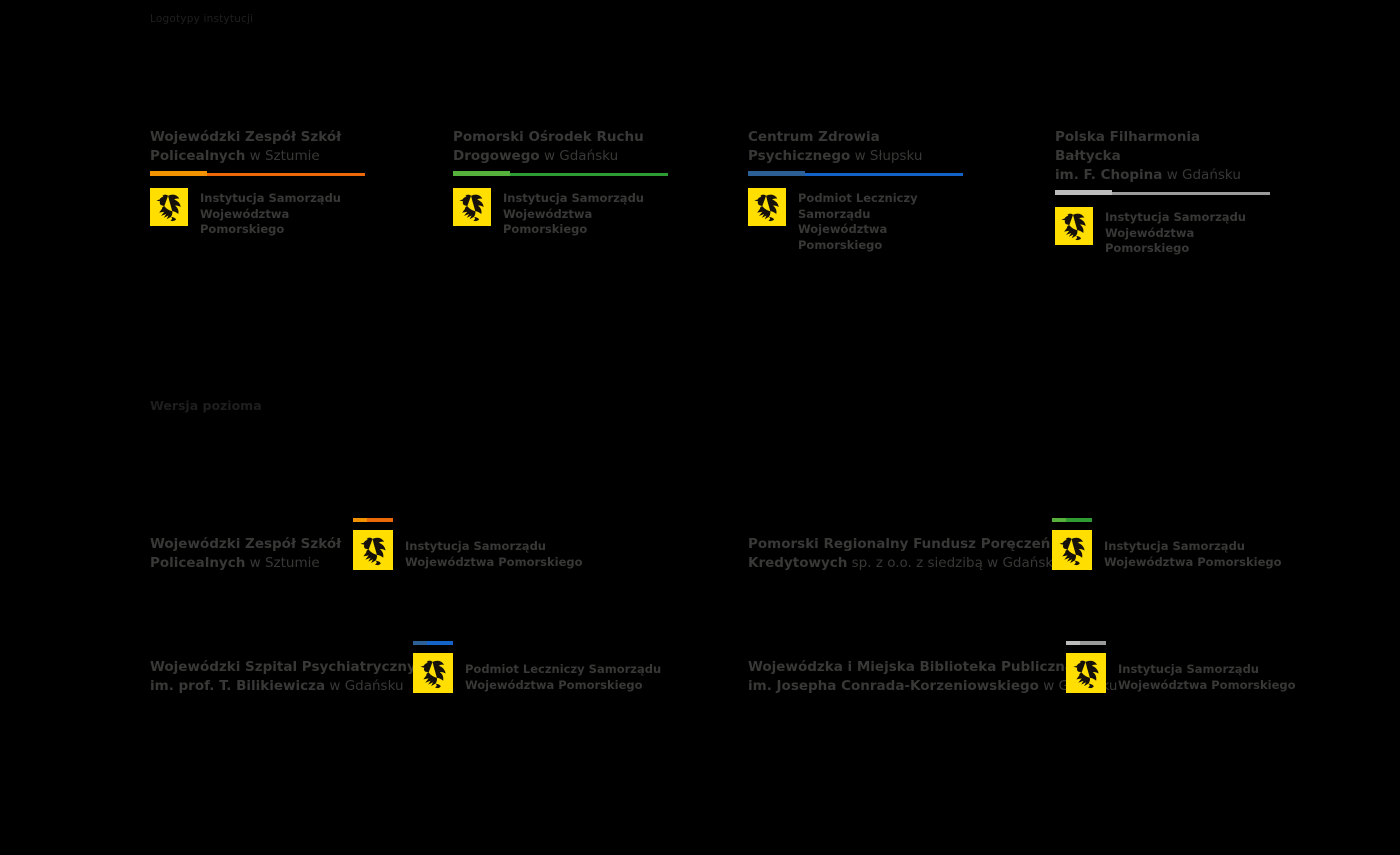 The image size is (1400, 855). I want to click on institution-name-bold: Wojewódzki Zespół Szkół, so click(246, 137).